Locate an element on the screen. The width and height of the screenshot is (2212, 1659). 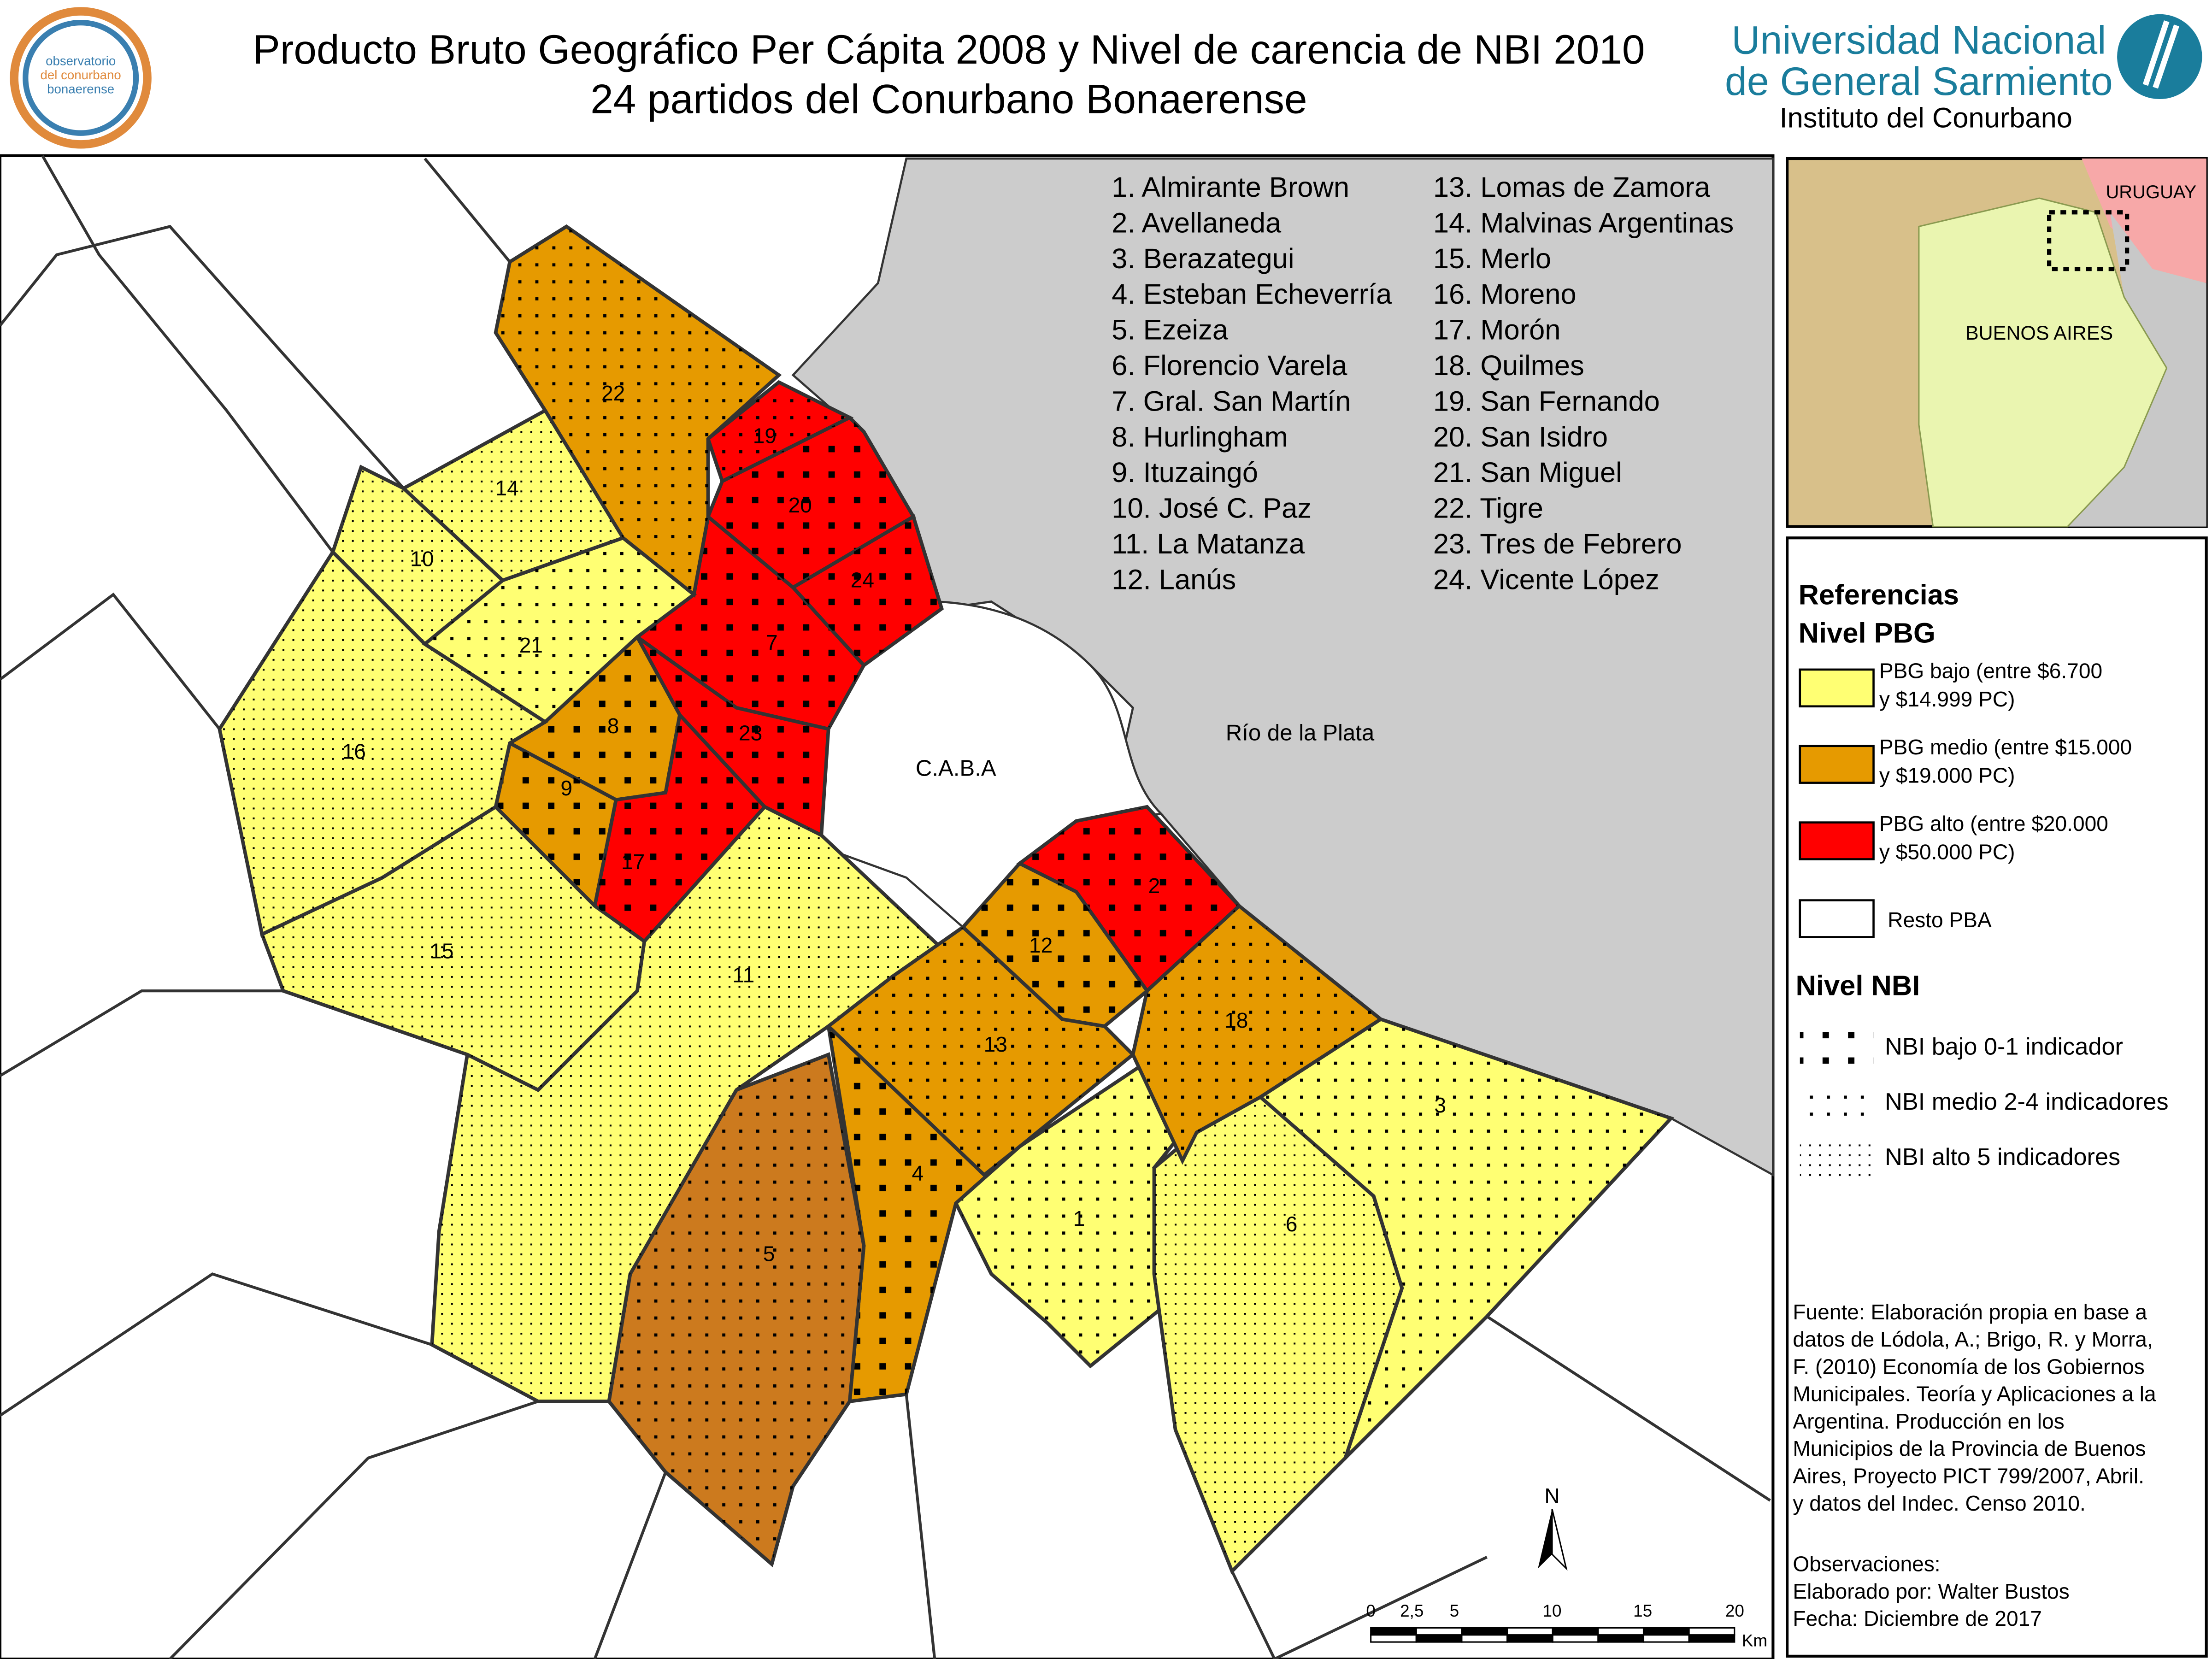
legend-label: y $14.999 PC) is located at coordinates (1947, 699).